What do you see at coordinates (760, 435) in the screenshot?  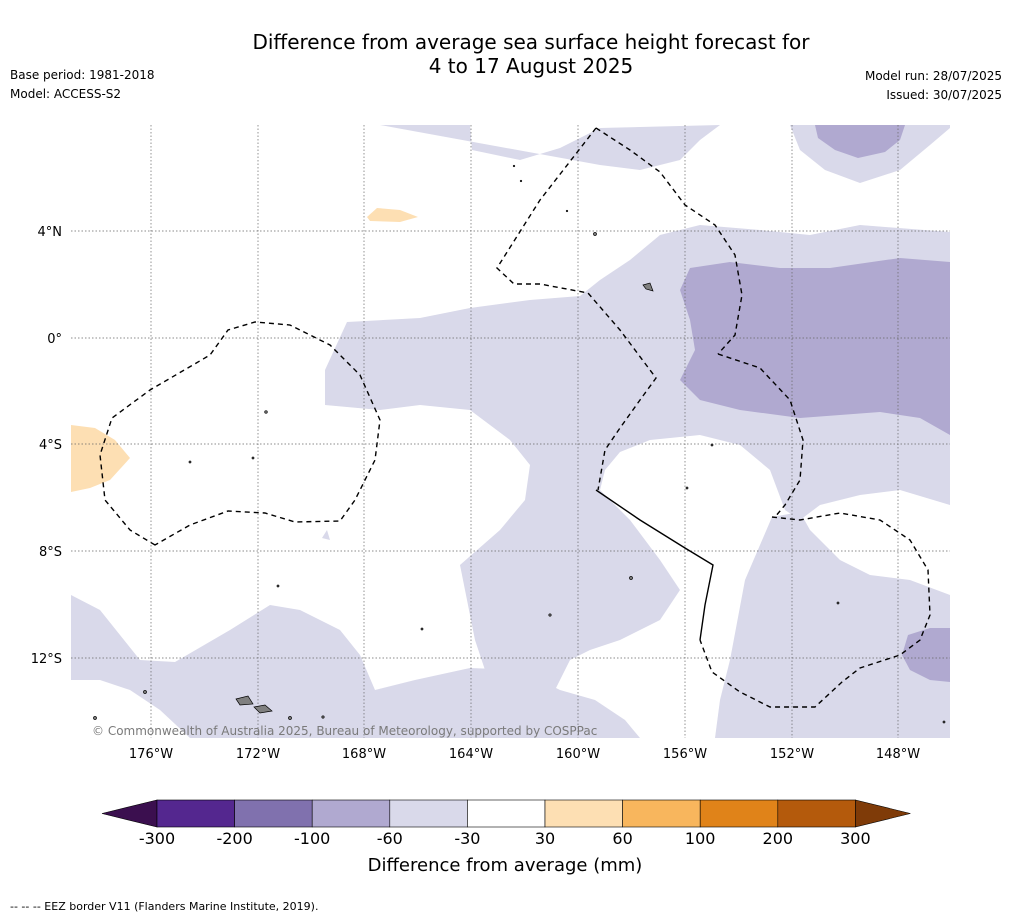 I see `eez-border-east` at bounding box center [760, 435].